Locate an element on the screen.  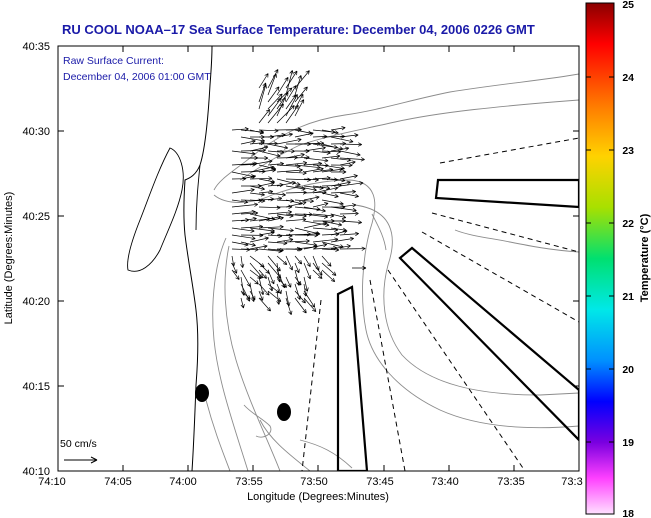
colorbar-tick-label: 20 is located at coordinates (628, 370).